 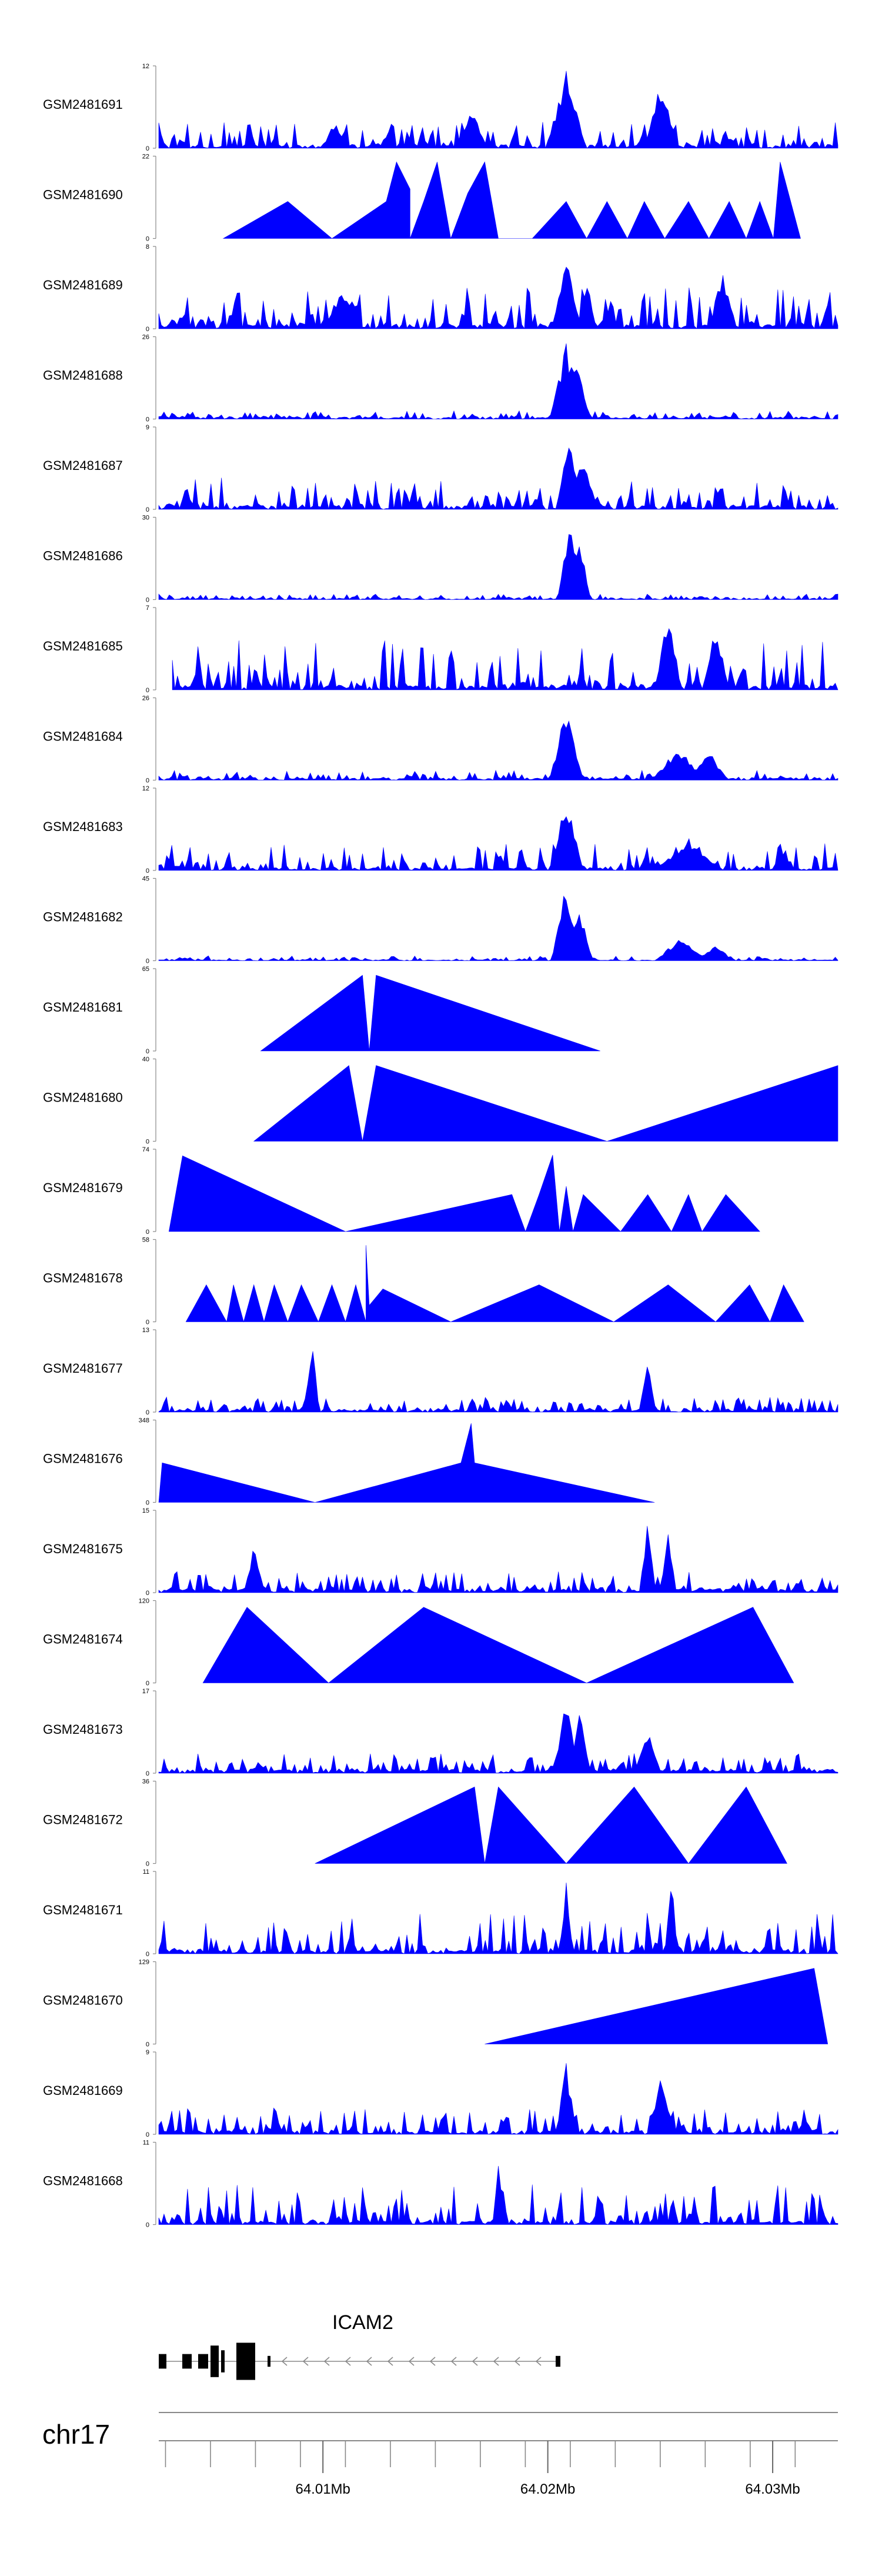 What do you see at coordinates (440, 649) in the screenshot?
I see `track-GSM2481685: GSM2481685 7 0` at bounding box center [440, 649].